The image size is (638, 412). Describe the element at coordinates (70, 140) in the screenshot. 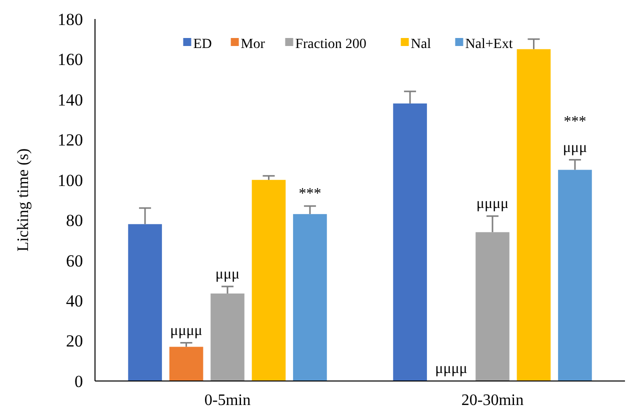

I see `y-tick-label: 120` at that location.